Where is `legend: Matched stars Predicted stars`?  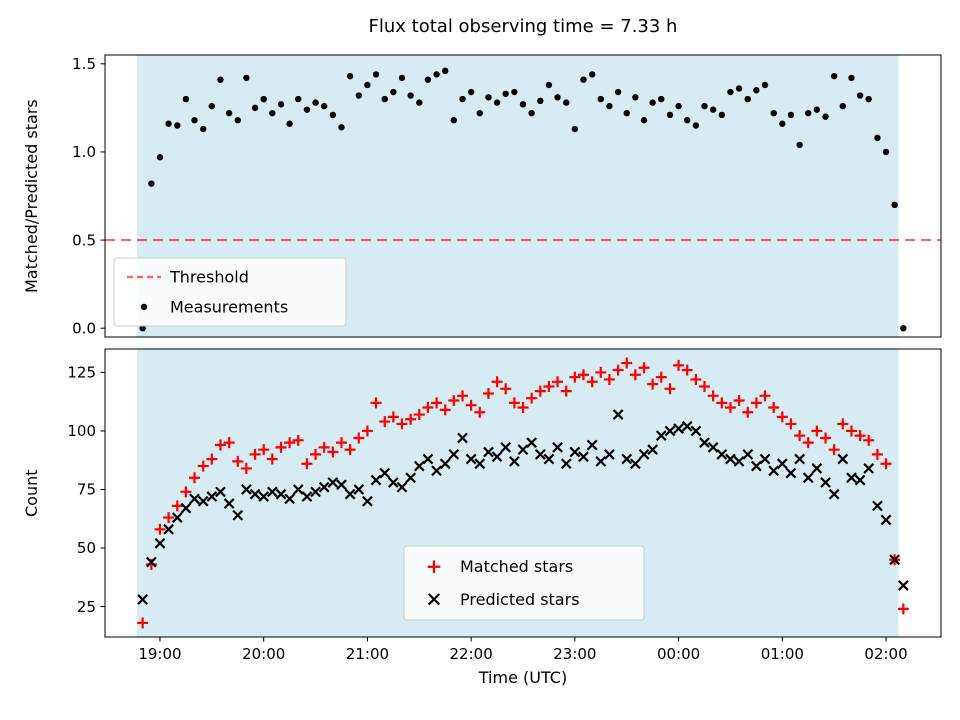 legend: Matched stars Predicted stars is located at coordinates (524, 583).